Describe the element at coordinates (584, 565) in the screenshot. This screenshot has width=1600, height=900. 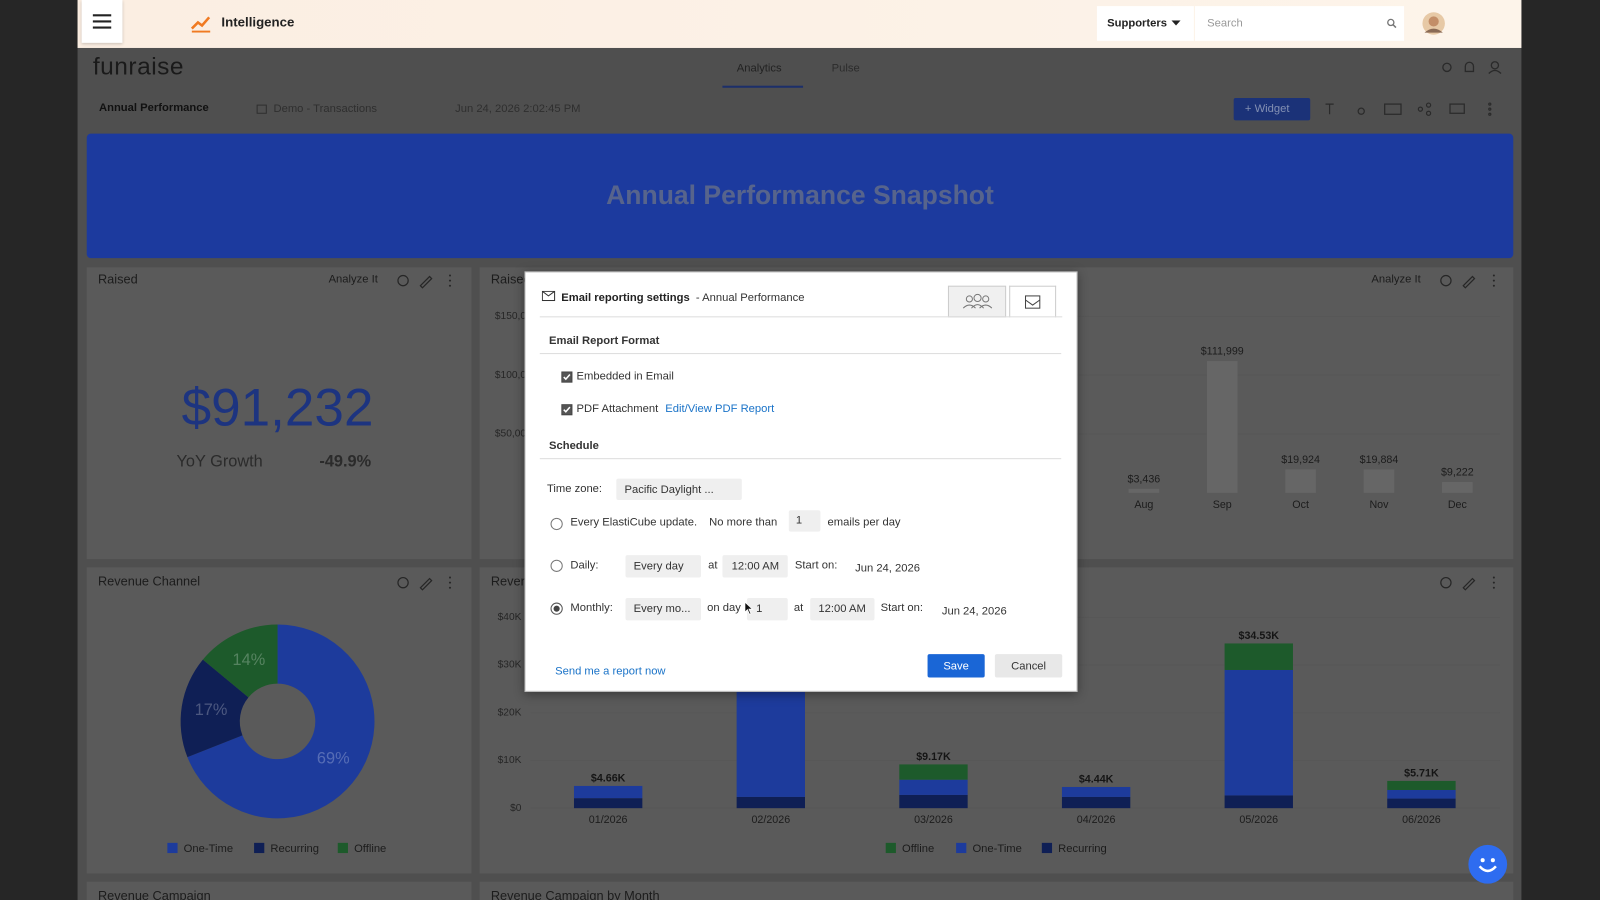
I see `option-label: Daily:` at that location.